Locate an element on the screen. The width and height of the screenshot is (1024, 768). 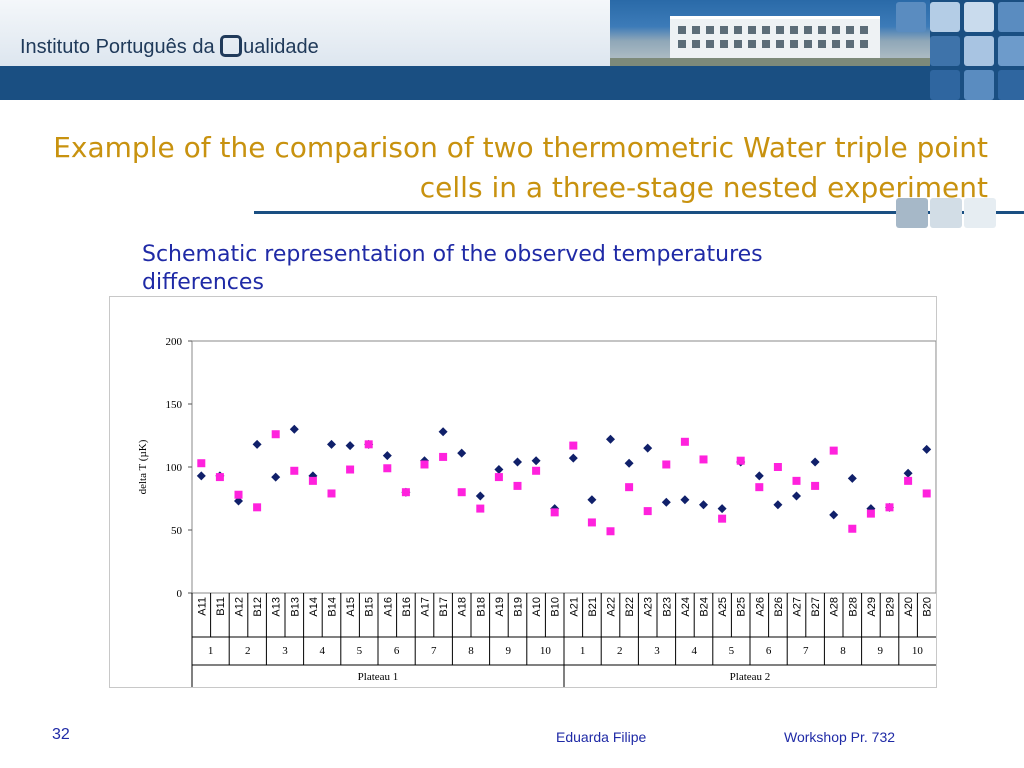
category-label: B26 is located at coordinates (779, 607).